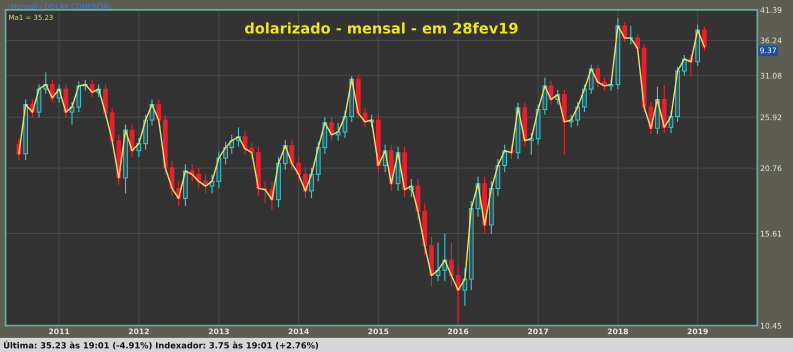 This screenshot has height=352, width=793. I want to click on text: Última: 35.23 às 19:01 (-4.91%) Indexador: 3.75 às 19:01 (+2.76%), so click(161, 345).